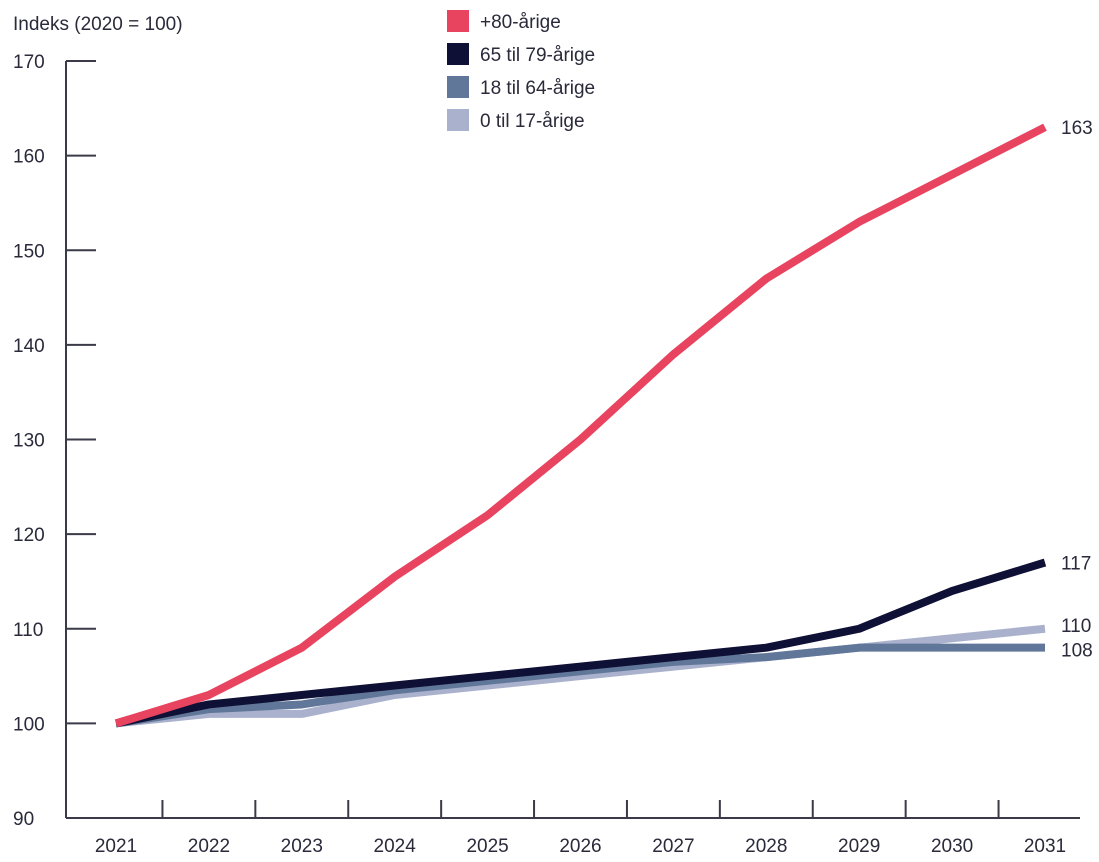 This screenshot has width=1099, height=862. Describe the element at coordinates (1077, 128) in the screenshot. I see `end-value-label: 163` at that location.